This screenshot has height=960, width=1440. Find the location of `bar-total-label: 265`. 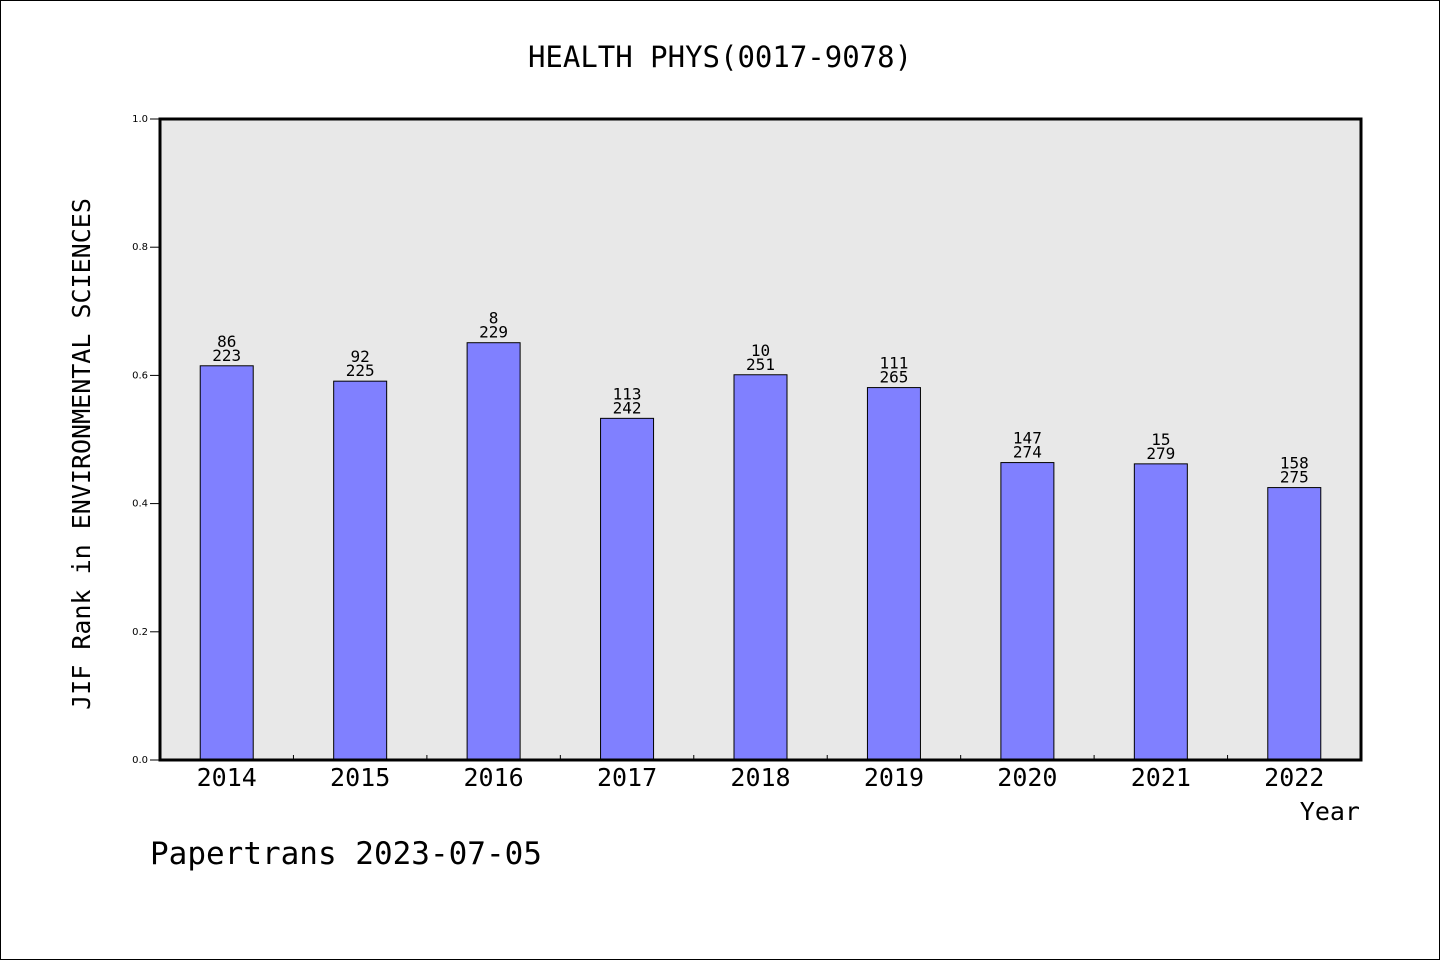

bar-total-label: 265 is located at coordinates (893, 377).